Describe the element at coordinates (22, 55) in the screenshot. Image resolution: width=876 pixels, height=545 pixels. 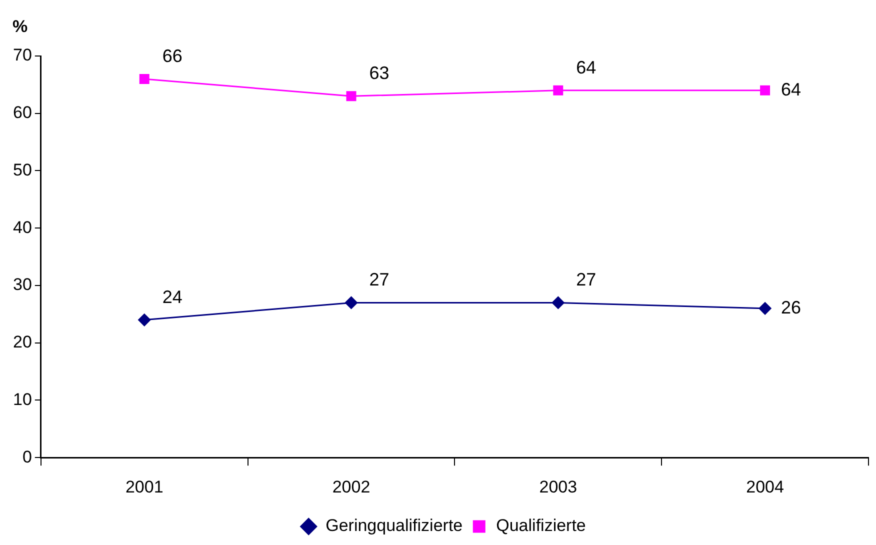
I see `y-tick-label: 70` at that location.